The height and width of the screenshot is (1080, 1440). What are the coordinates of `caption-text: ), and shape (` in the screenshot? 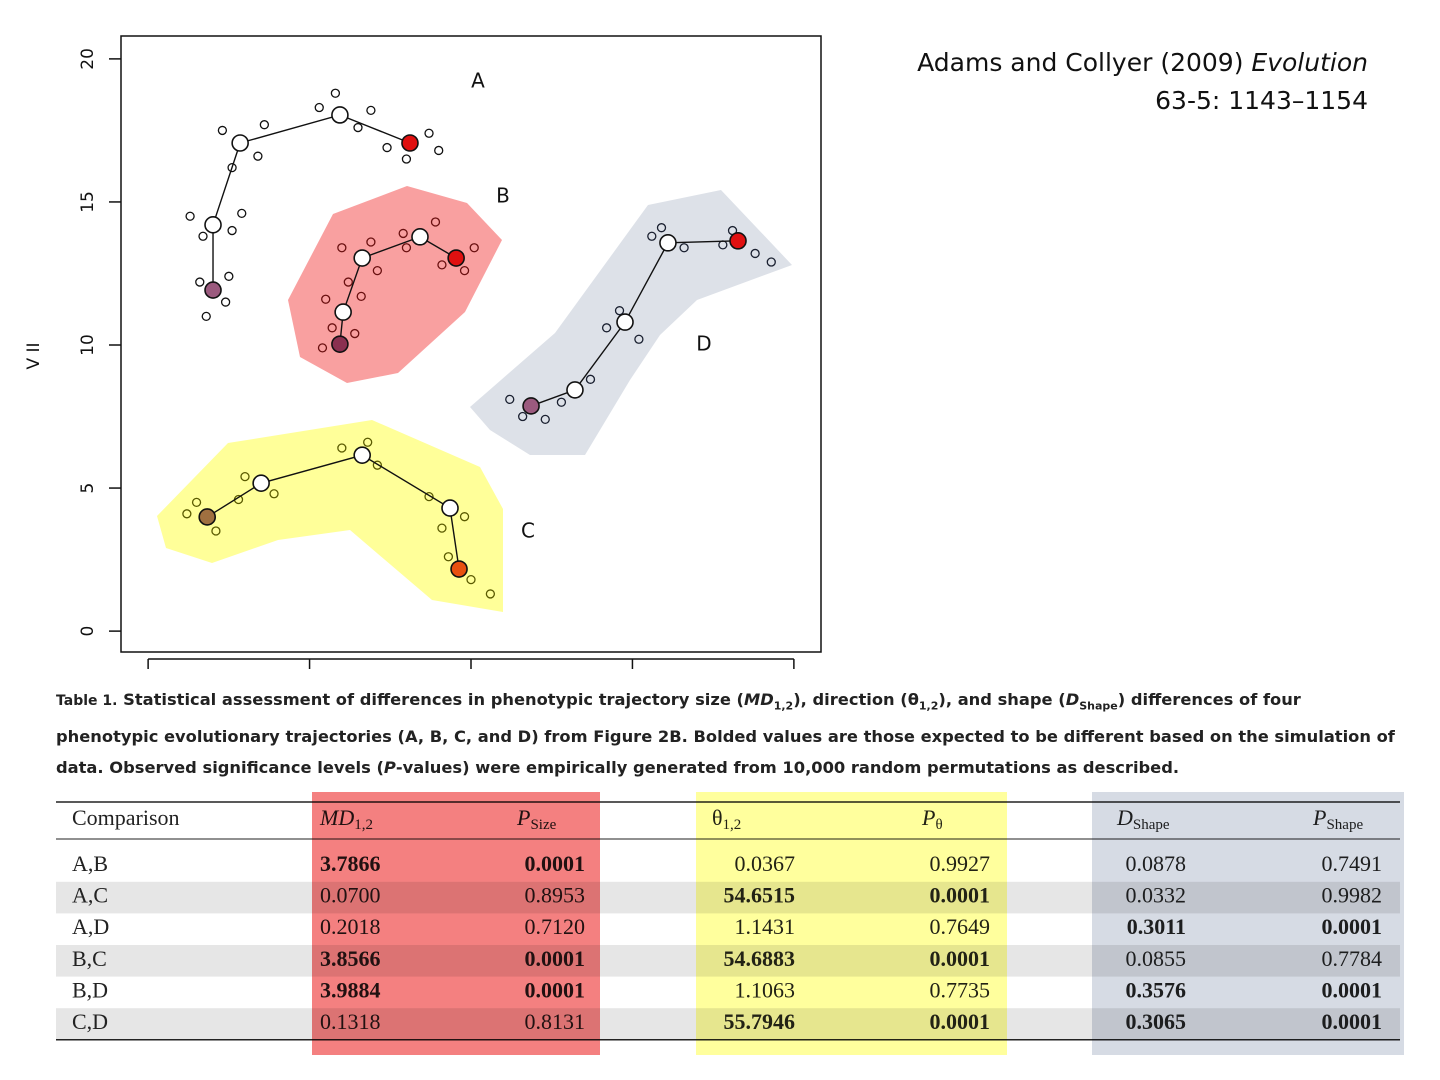 It's located at (1002, 699).